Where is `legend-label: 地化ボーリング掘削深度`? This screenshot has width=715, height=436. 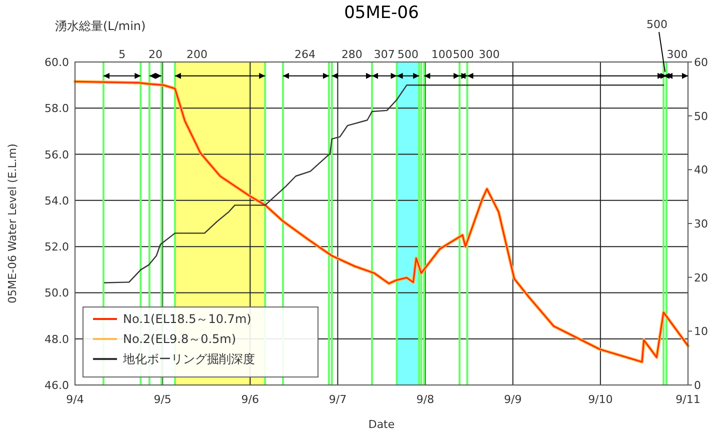
legend-label: 地化ボーリング掘削深度 is located at coordinates (188, 359).